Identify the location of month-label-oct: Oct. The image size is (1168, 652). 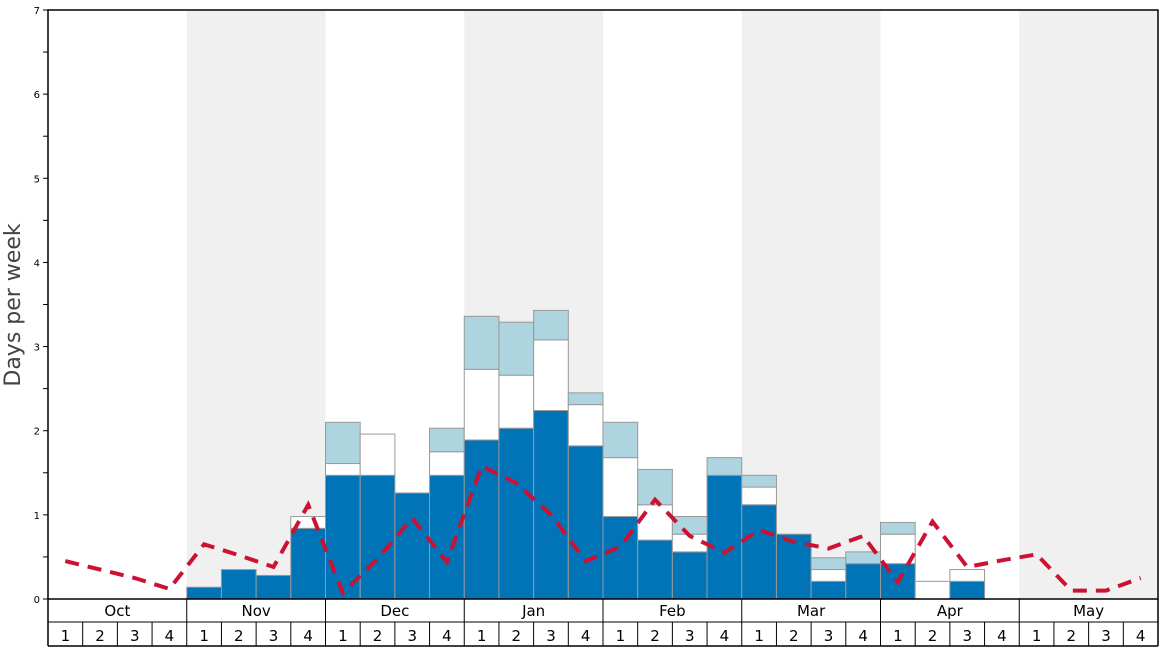
(117, 611).